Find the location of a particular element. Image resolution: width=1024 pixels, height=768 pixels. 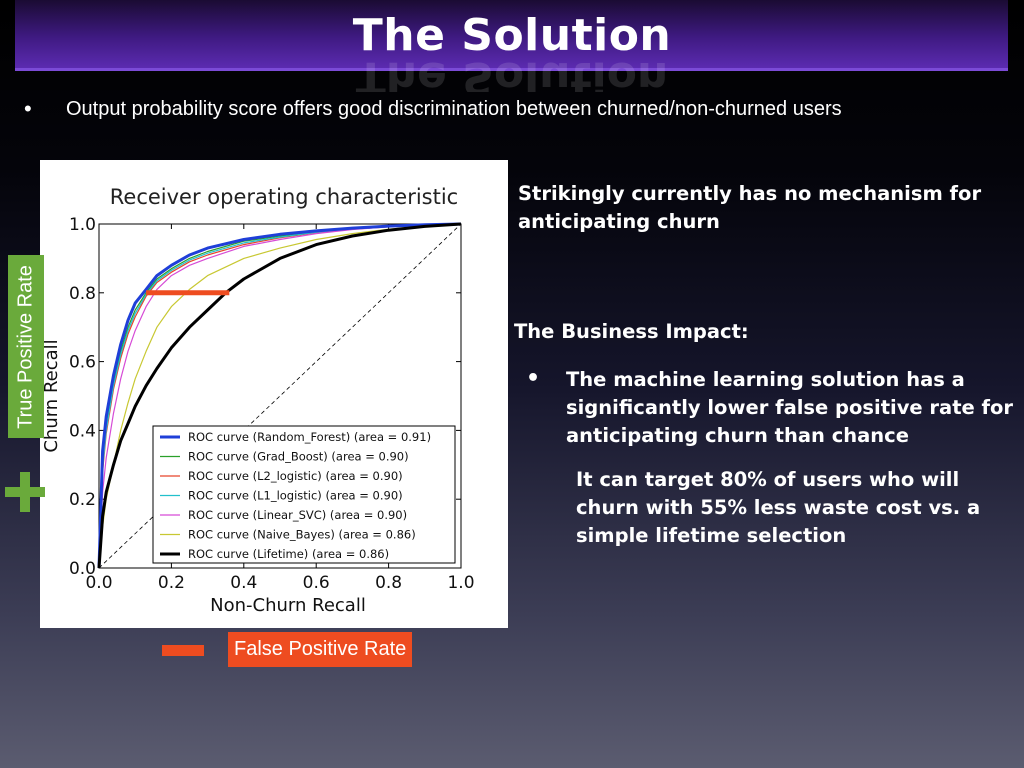

minus-icon is located at coordinates (183, 650).